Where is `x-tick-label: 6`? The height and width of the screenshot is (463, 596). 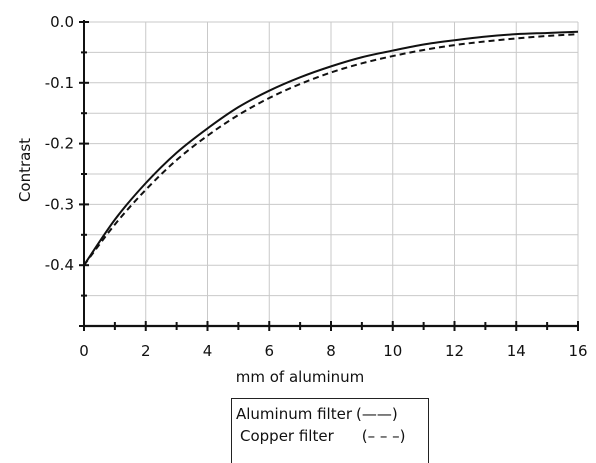 x-tick-label: 6 is located at coordinates (269, 351).